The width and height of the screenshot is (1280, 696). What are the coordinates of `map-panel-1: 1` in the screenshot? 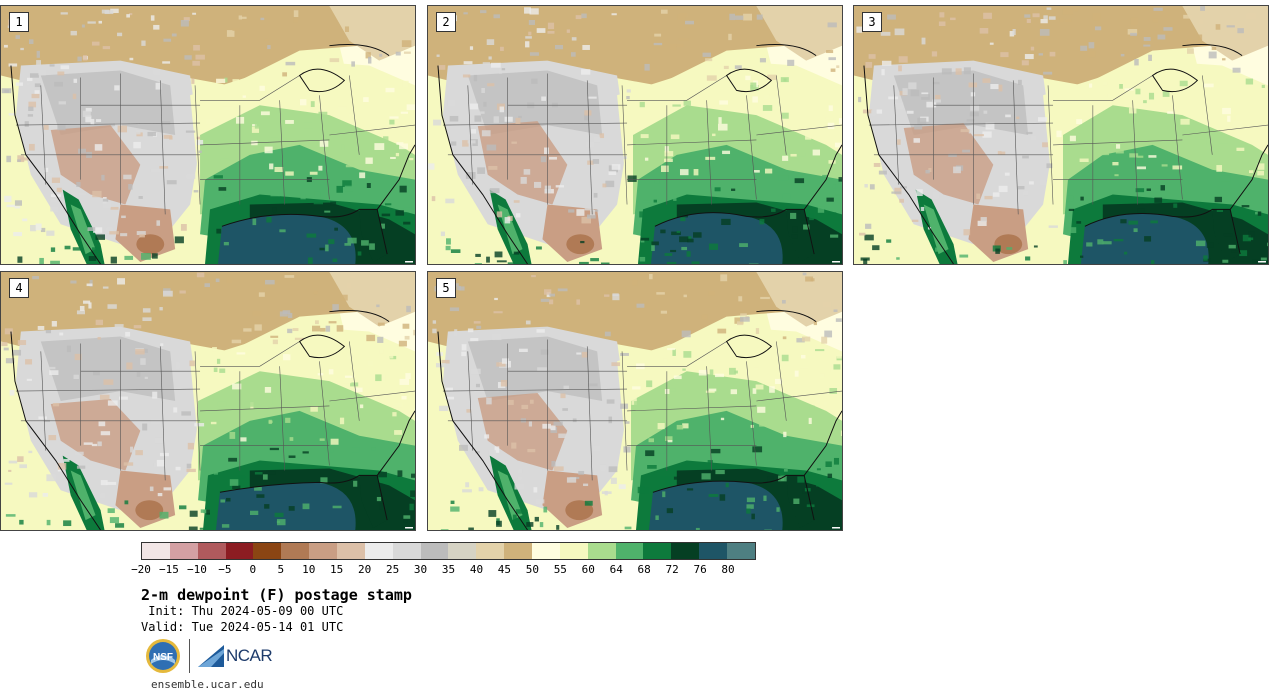 It's located at (208, 135).